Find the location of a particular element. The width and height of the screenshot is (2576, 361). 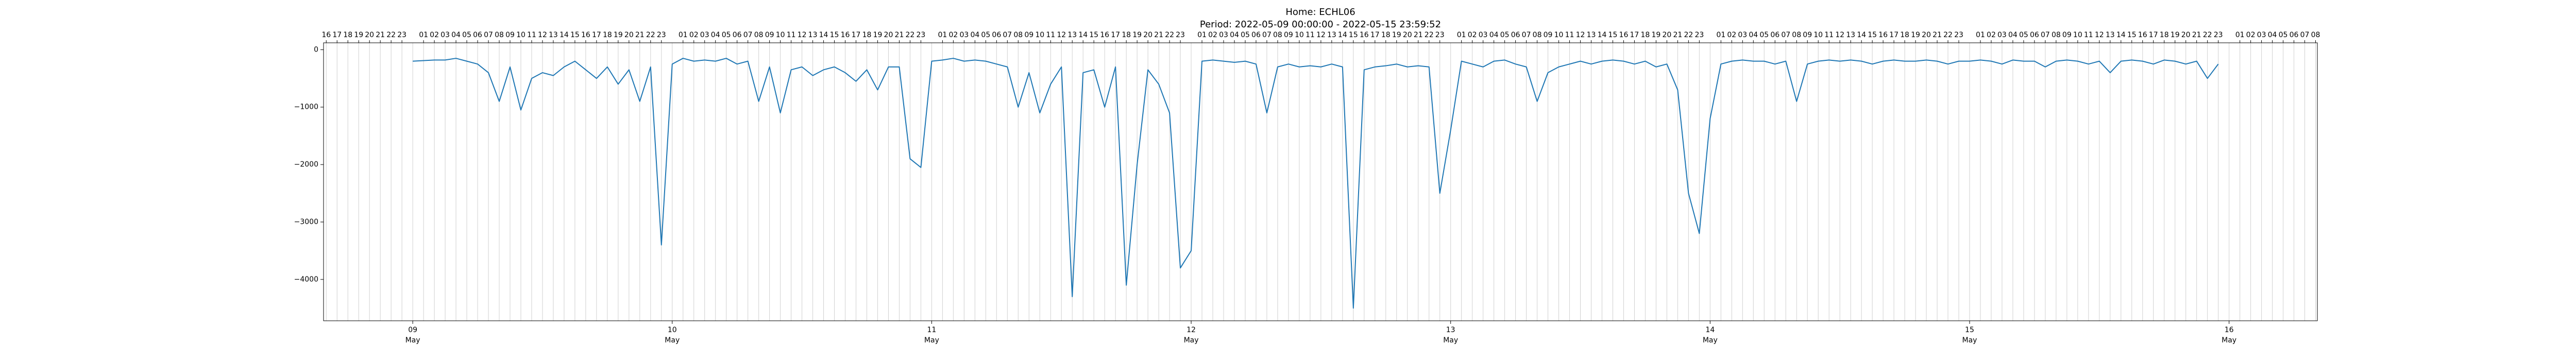

y-tick-label: −3000 is located at coordinates (306, 222).